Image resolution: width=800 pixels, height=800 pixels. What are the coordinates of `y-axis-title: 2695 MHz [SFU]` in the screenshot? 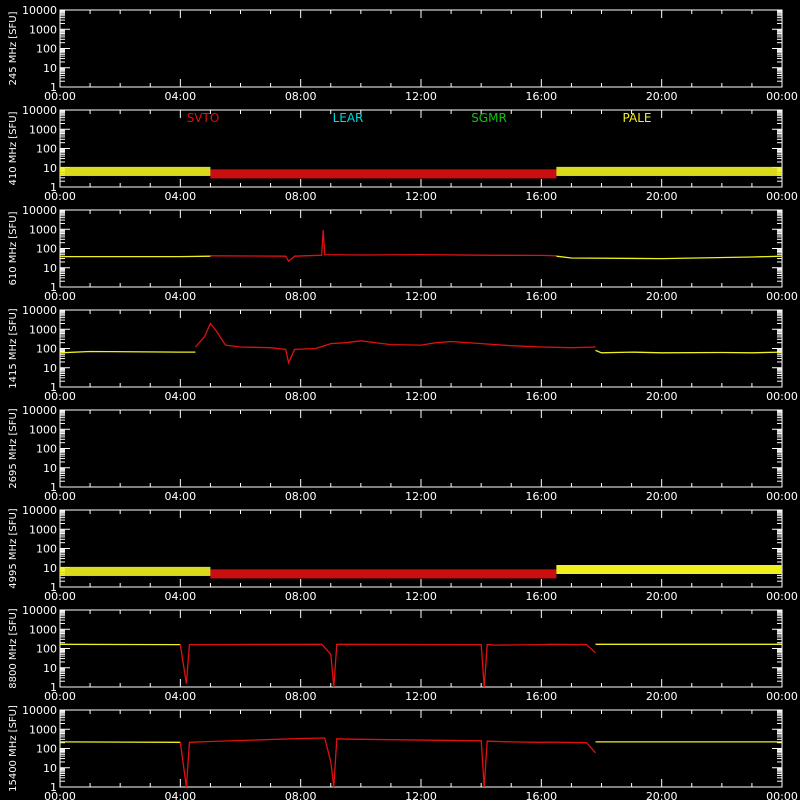 It's located at (13, 448).